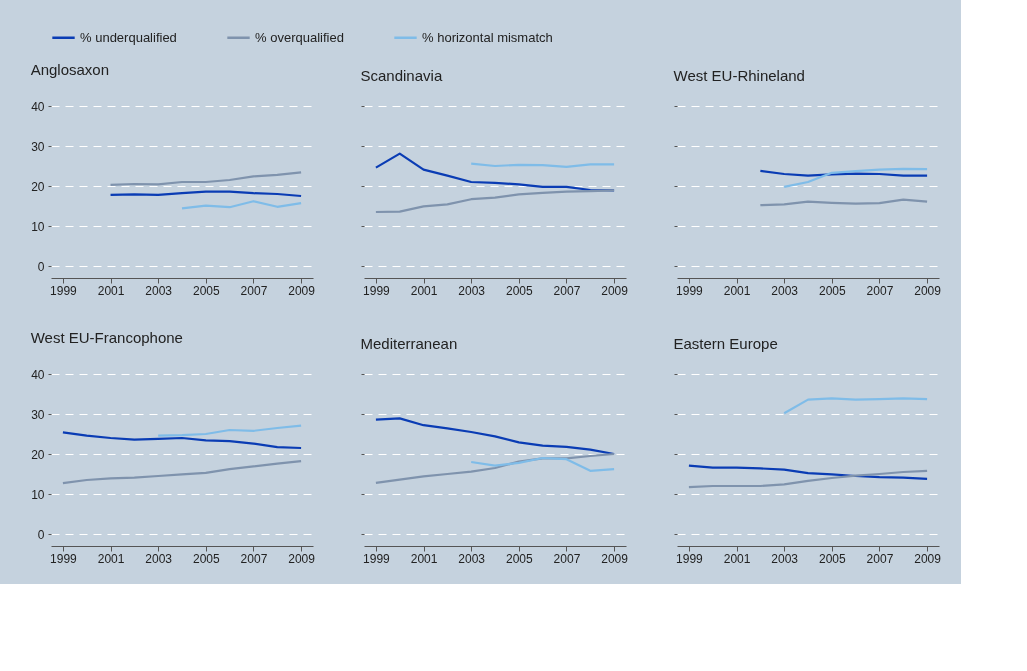 The width and height of the screenshot is (1027, 671). What do you see at coordinates (128, 37) in the screenshot?
I see `legend-label: % underqualified` at bounding box center [128, 37].